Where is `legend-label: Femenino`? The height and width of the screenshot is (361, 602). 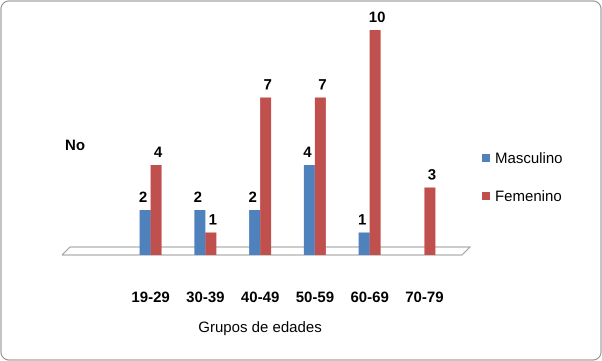
legend-label: Femenino is located at coordinates (528, 196).